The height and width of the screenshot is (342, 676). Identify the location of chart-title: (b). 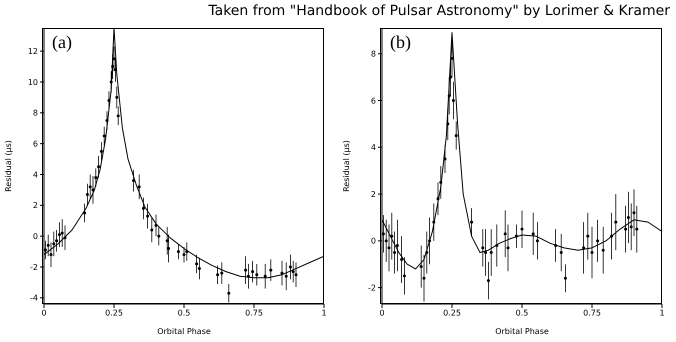
(400, 42).